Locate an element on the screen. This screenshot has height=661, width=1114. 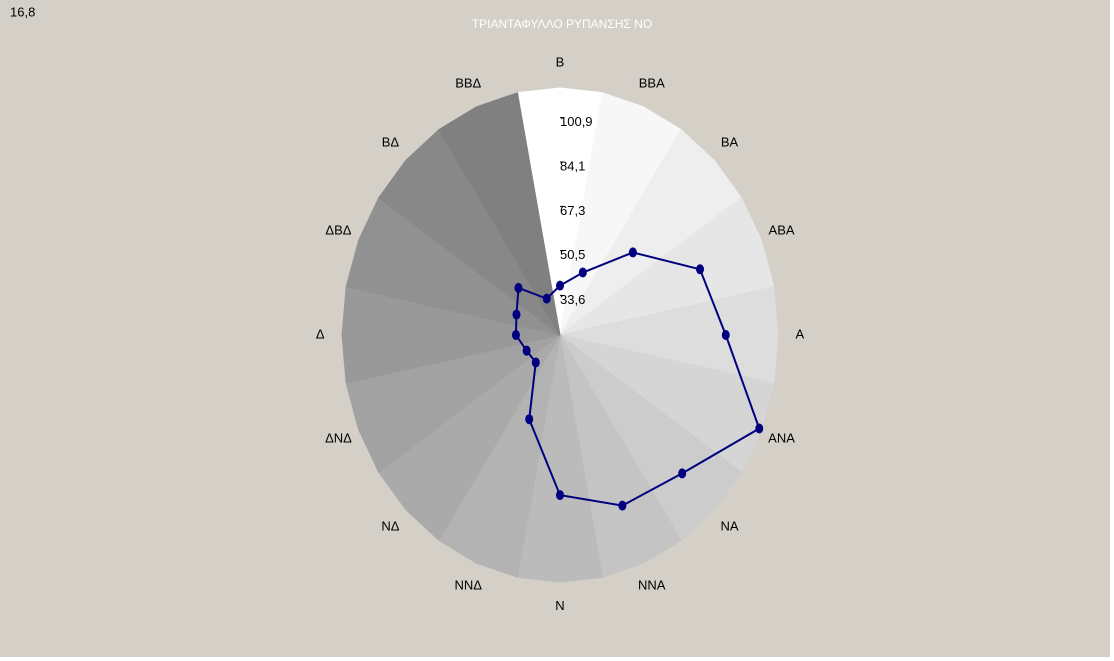
r-tick-label: 100,9 is located at coordinates (576, 121).